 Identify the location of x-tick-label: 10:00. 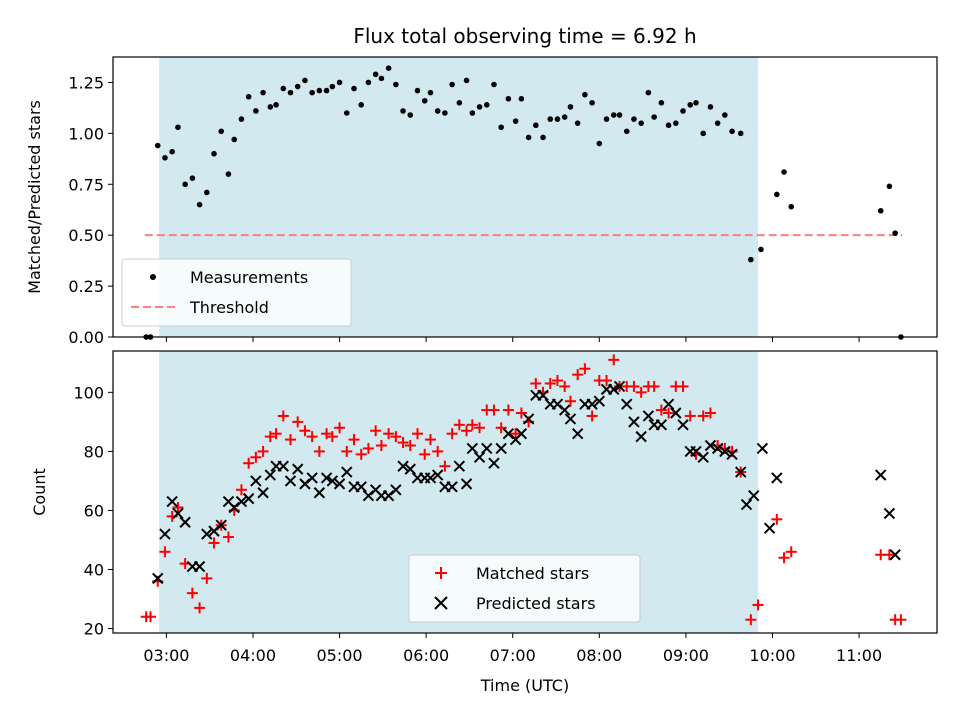
(772, 655).